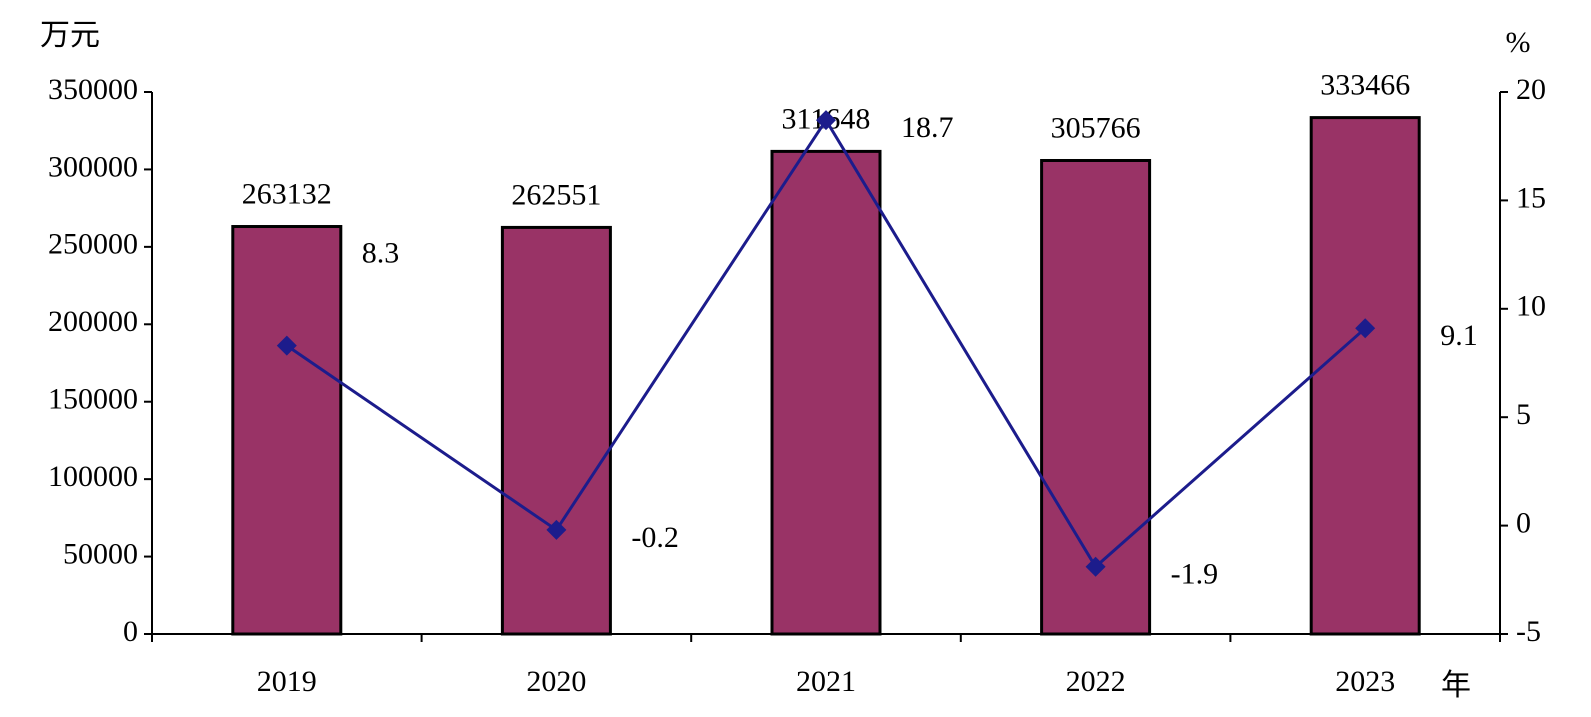  What do you see at coordinates (1531, 197) in the screenshot?
I see `y2-tick-label: 15` at bounding box center [1531, 197].